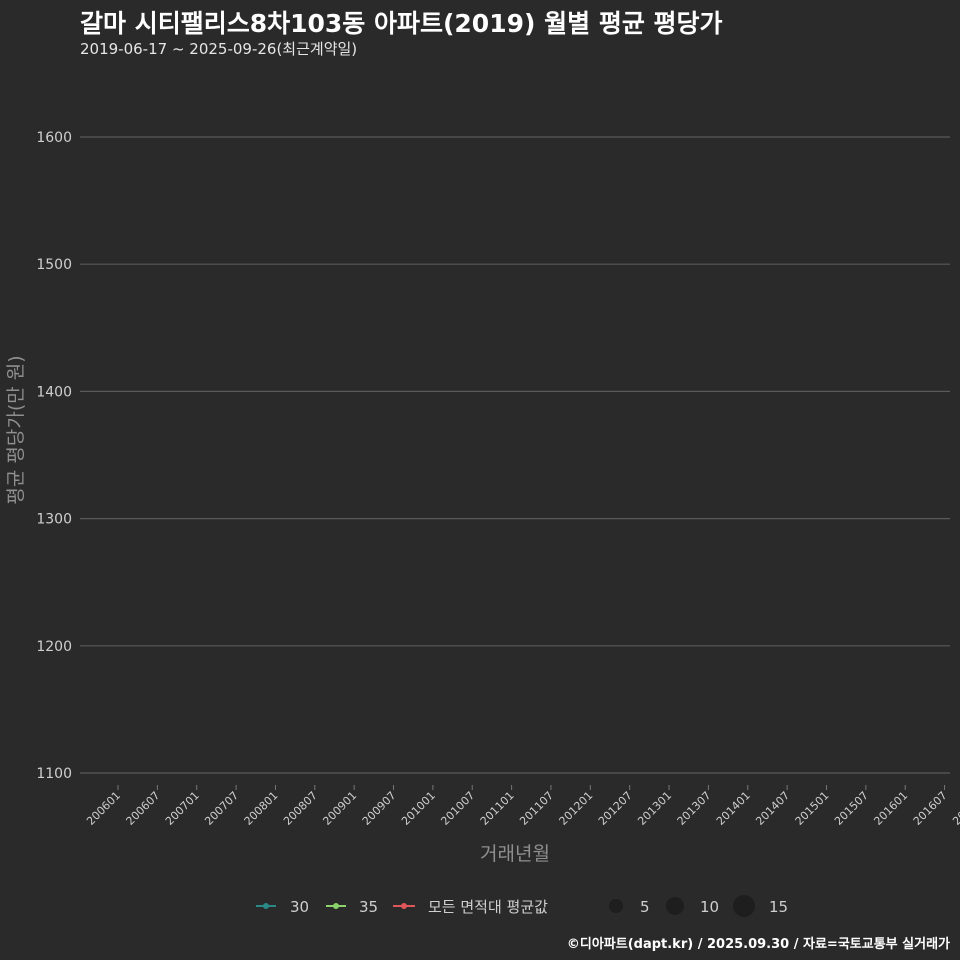  What do you see at coordinates (457, 808) in the screenshot?
I see `x-tick-label-201007: 201007` at bounding box center [457, 808].